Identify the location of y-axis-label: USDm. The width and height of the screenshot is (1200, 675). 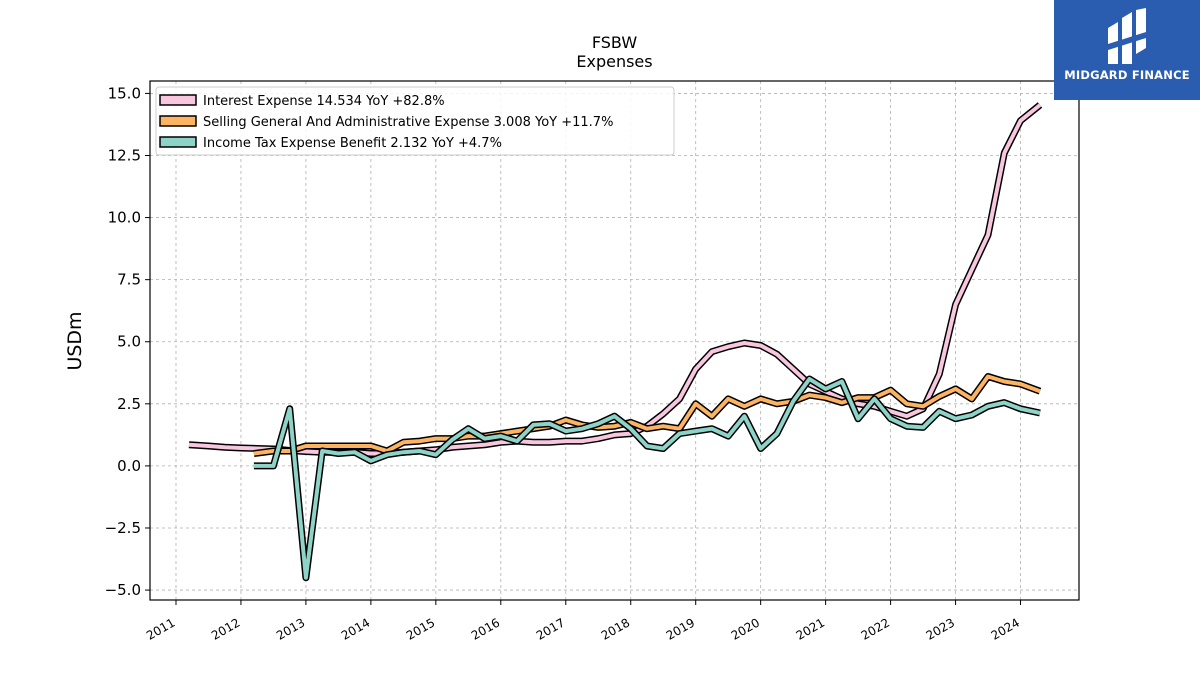
(75, 340).